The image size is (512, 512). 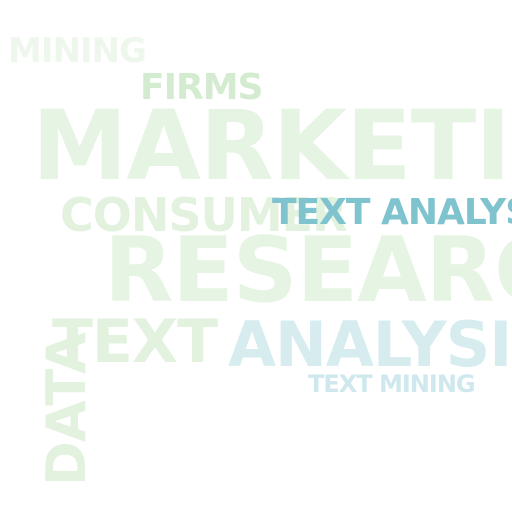 I want to click on word-analysis: ANALYSIS, so click(x=370, y=344).